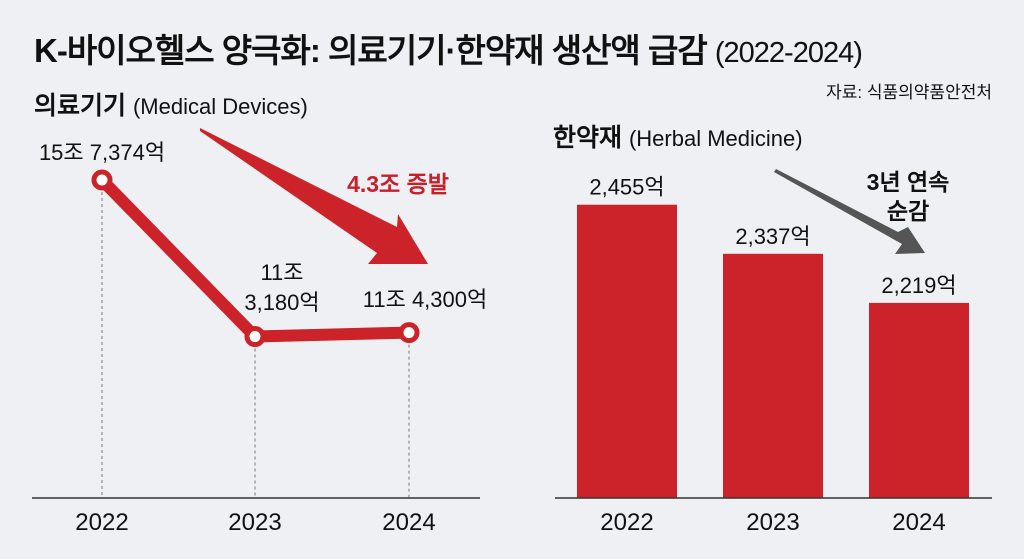  Describe the element at coordinates (281, 272) in the screenshot. I see `data-label-2023-line1: 11조` at that location.